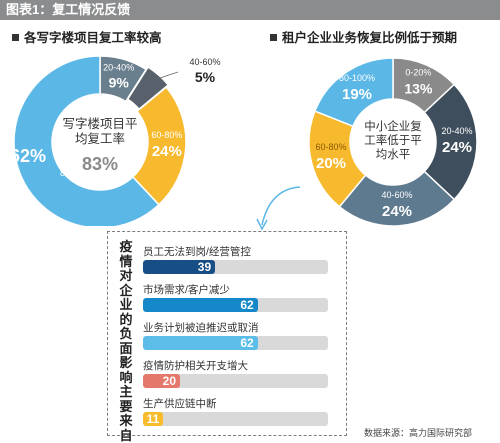  Describe the element at coordinates (418, 88) in the screenshot. I see `slice-value-label: 13%` at that location.